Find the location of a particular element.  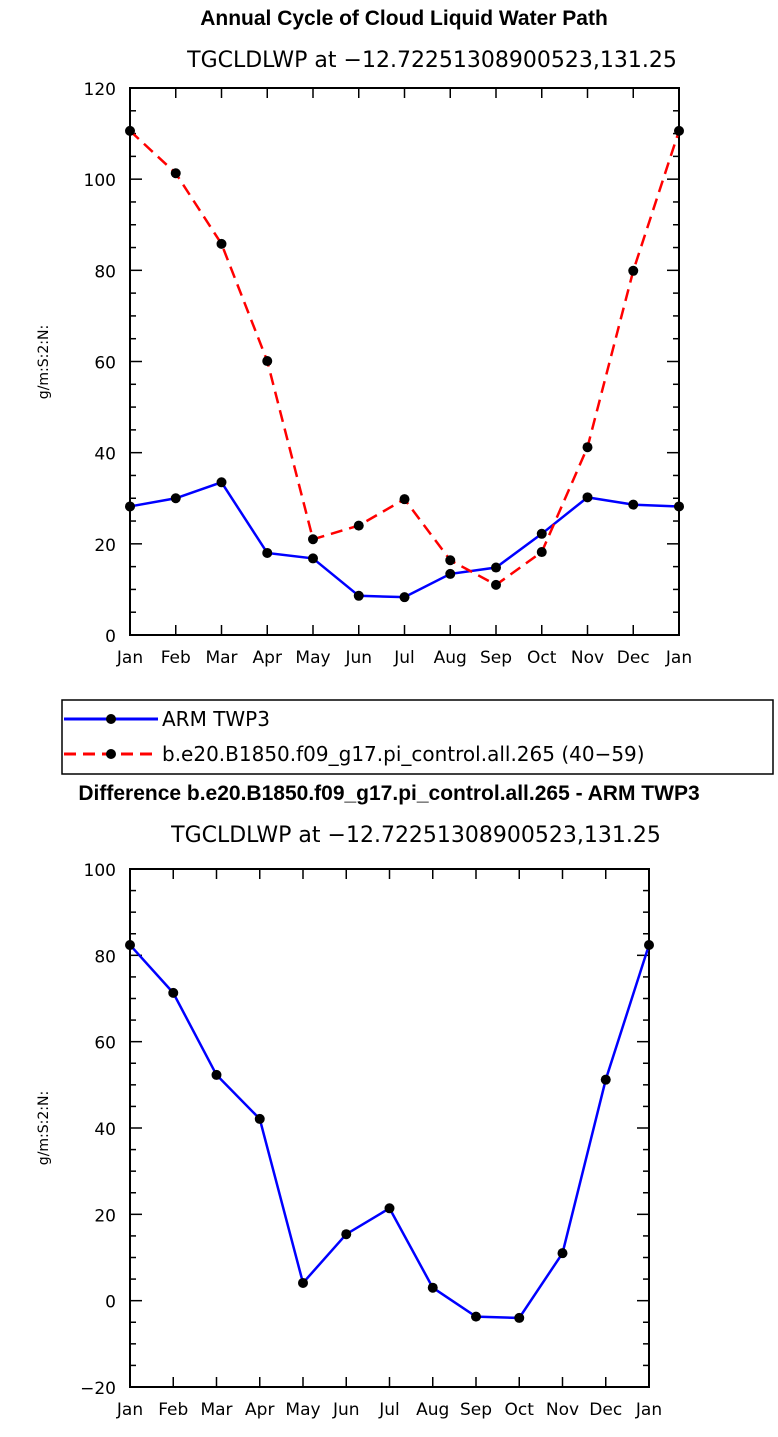

x-tick-labels-1: Jan Feb Mar Apr May Jun Jul Aug Sep Oct Nov Dec Jan is located at coordinates (404, 658).